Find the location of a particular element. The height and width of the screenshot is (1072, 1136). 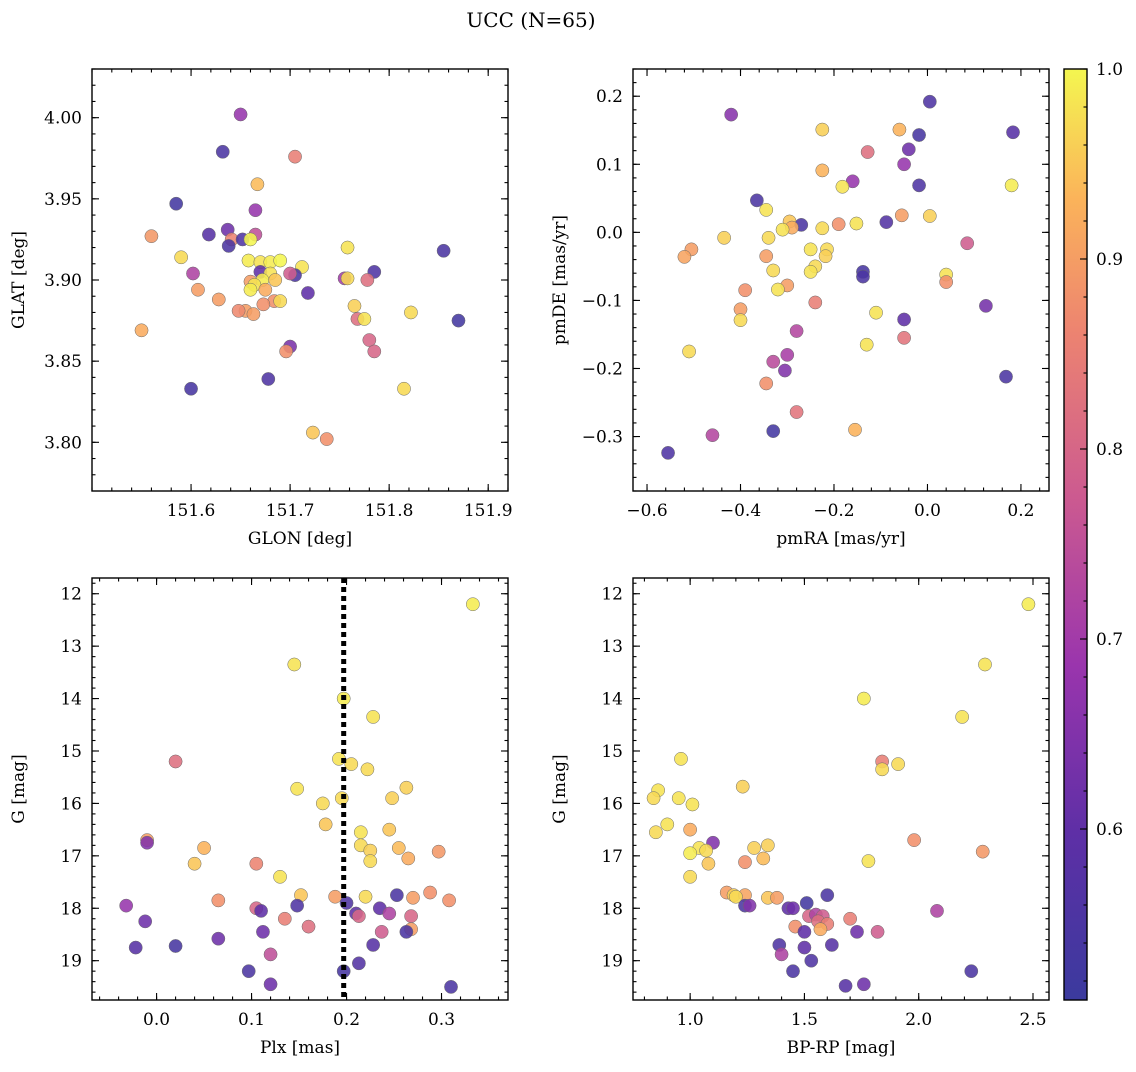

y-tick-label: 3.90 is located at coordinates (63, 281).